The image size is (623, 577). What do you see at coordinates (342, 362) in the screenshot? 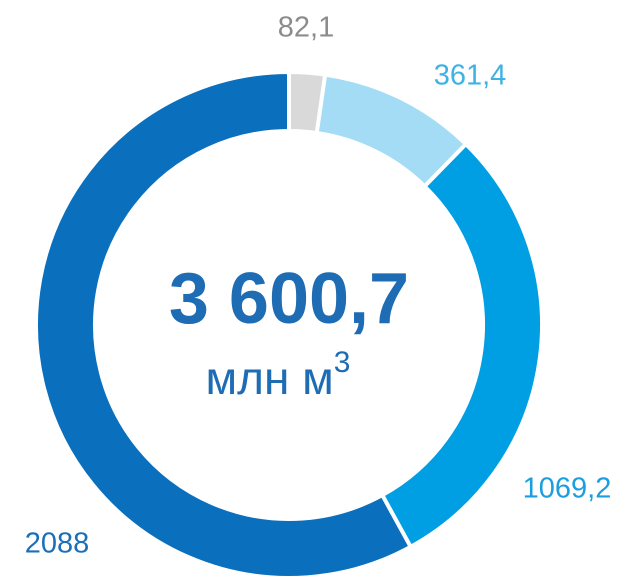
I see `unit-superscript: 3` at bounding box center [342, 362].